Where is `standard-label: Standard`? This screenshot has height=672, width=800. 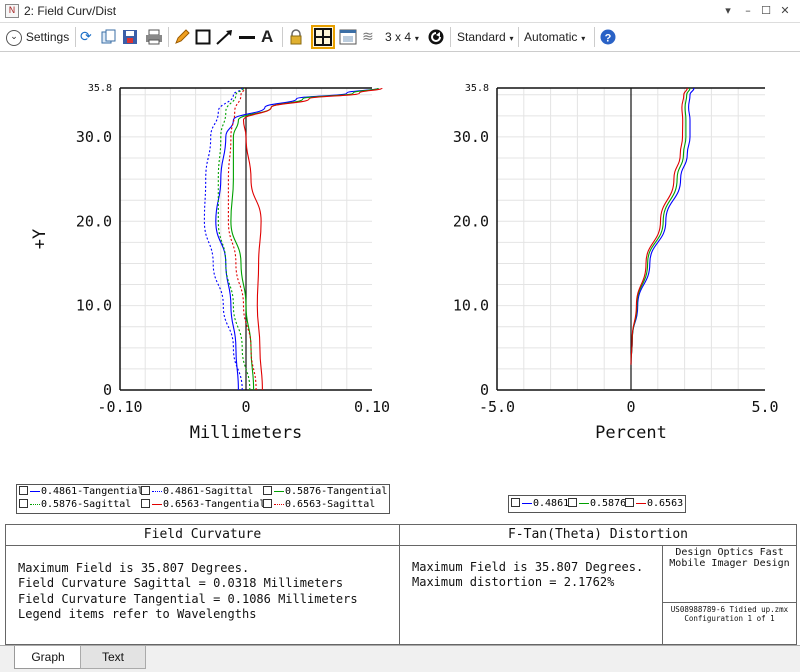
standard-label: Standard is located at coordinates (481, 37).